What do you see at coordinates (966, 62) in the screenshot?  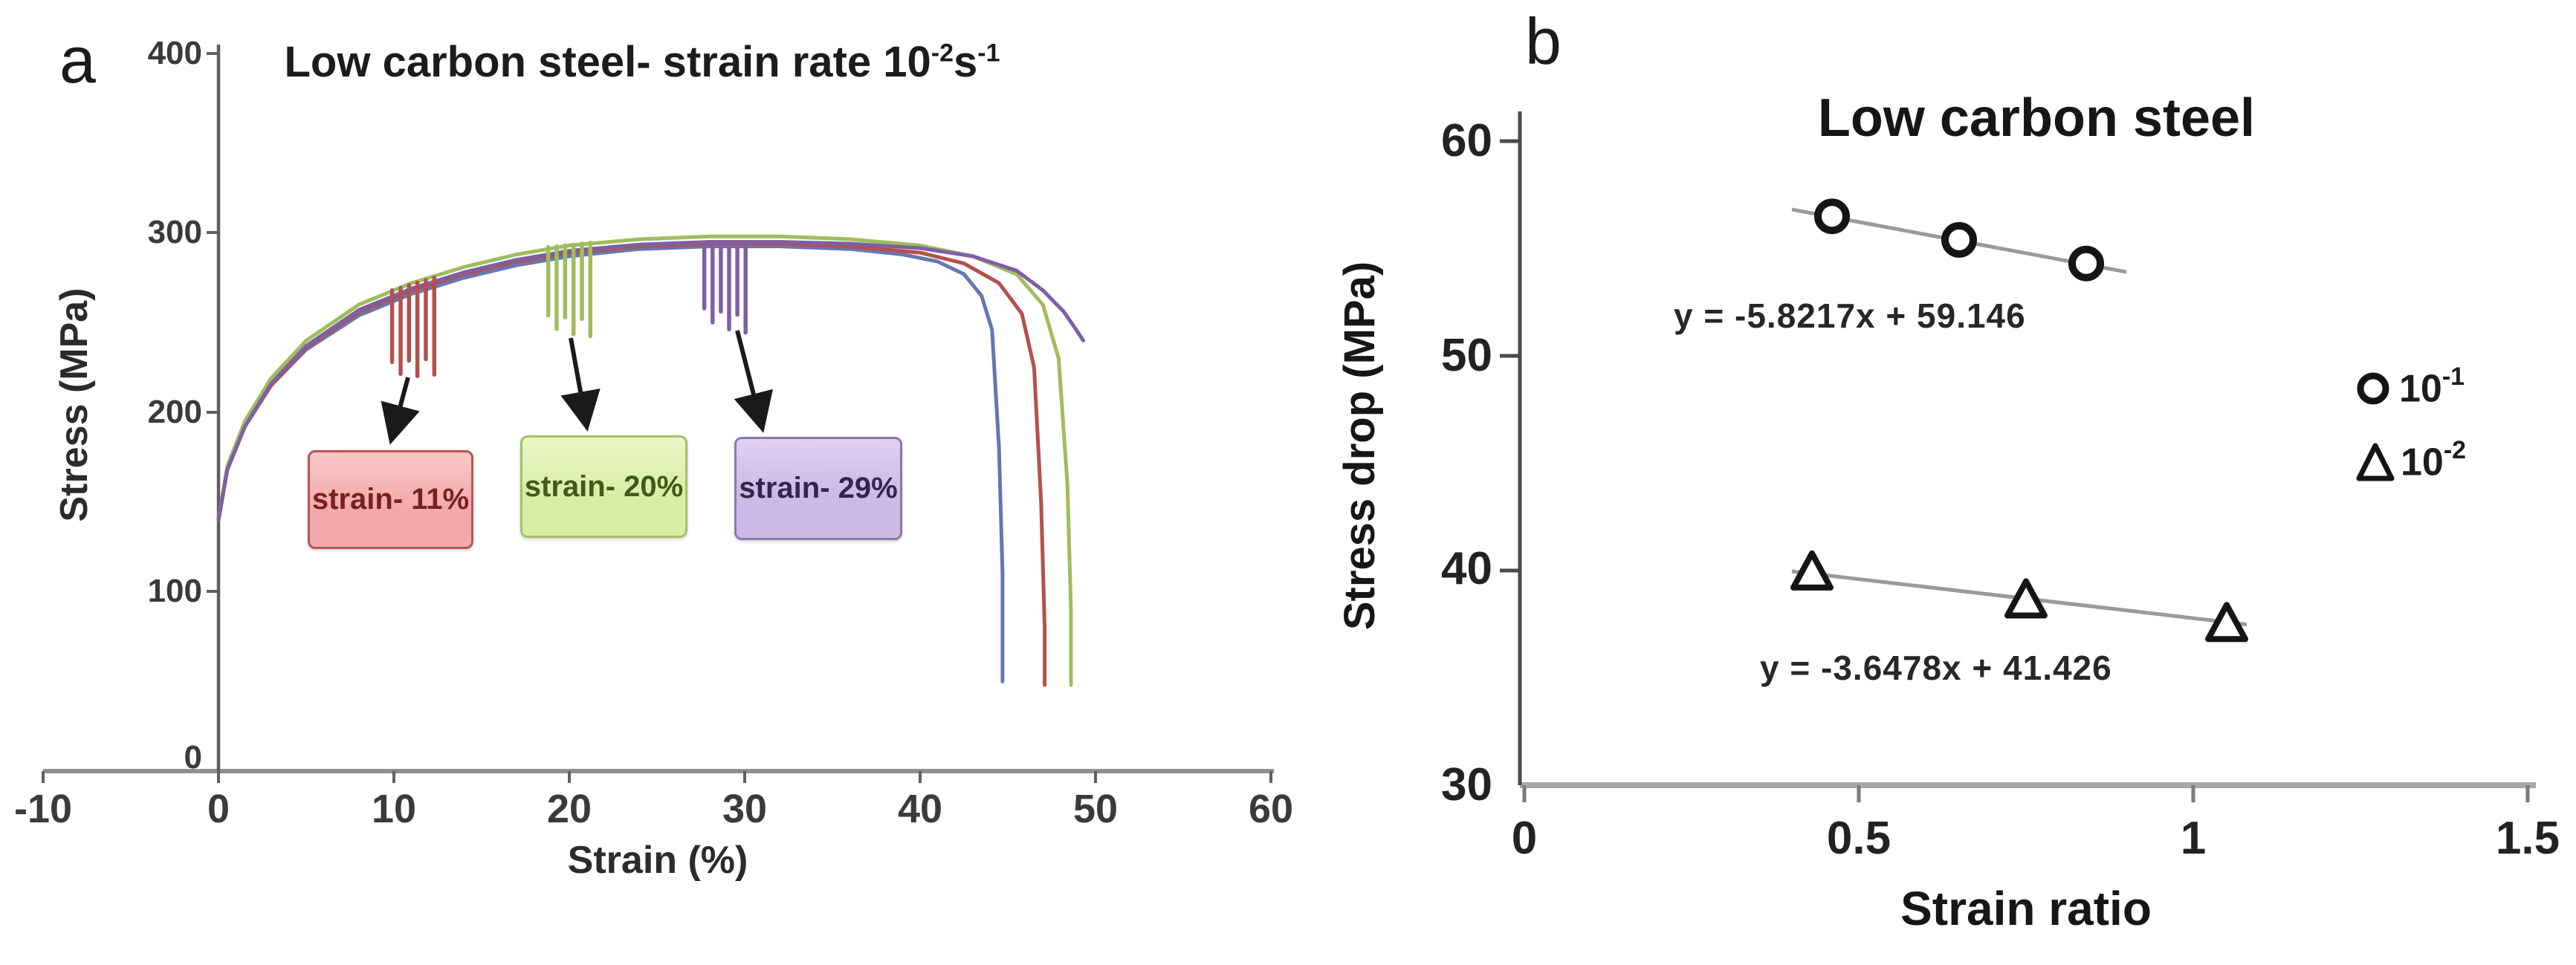 I see `panel-a-title-mid: s` at bounding box center [966, 62].